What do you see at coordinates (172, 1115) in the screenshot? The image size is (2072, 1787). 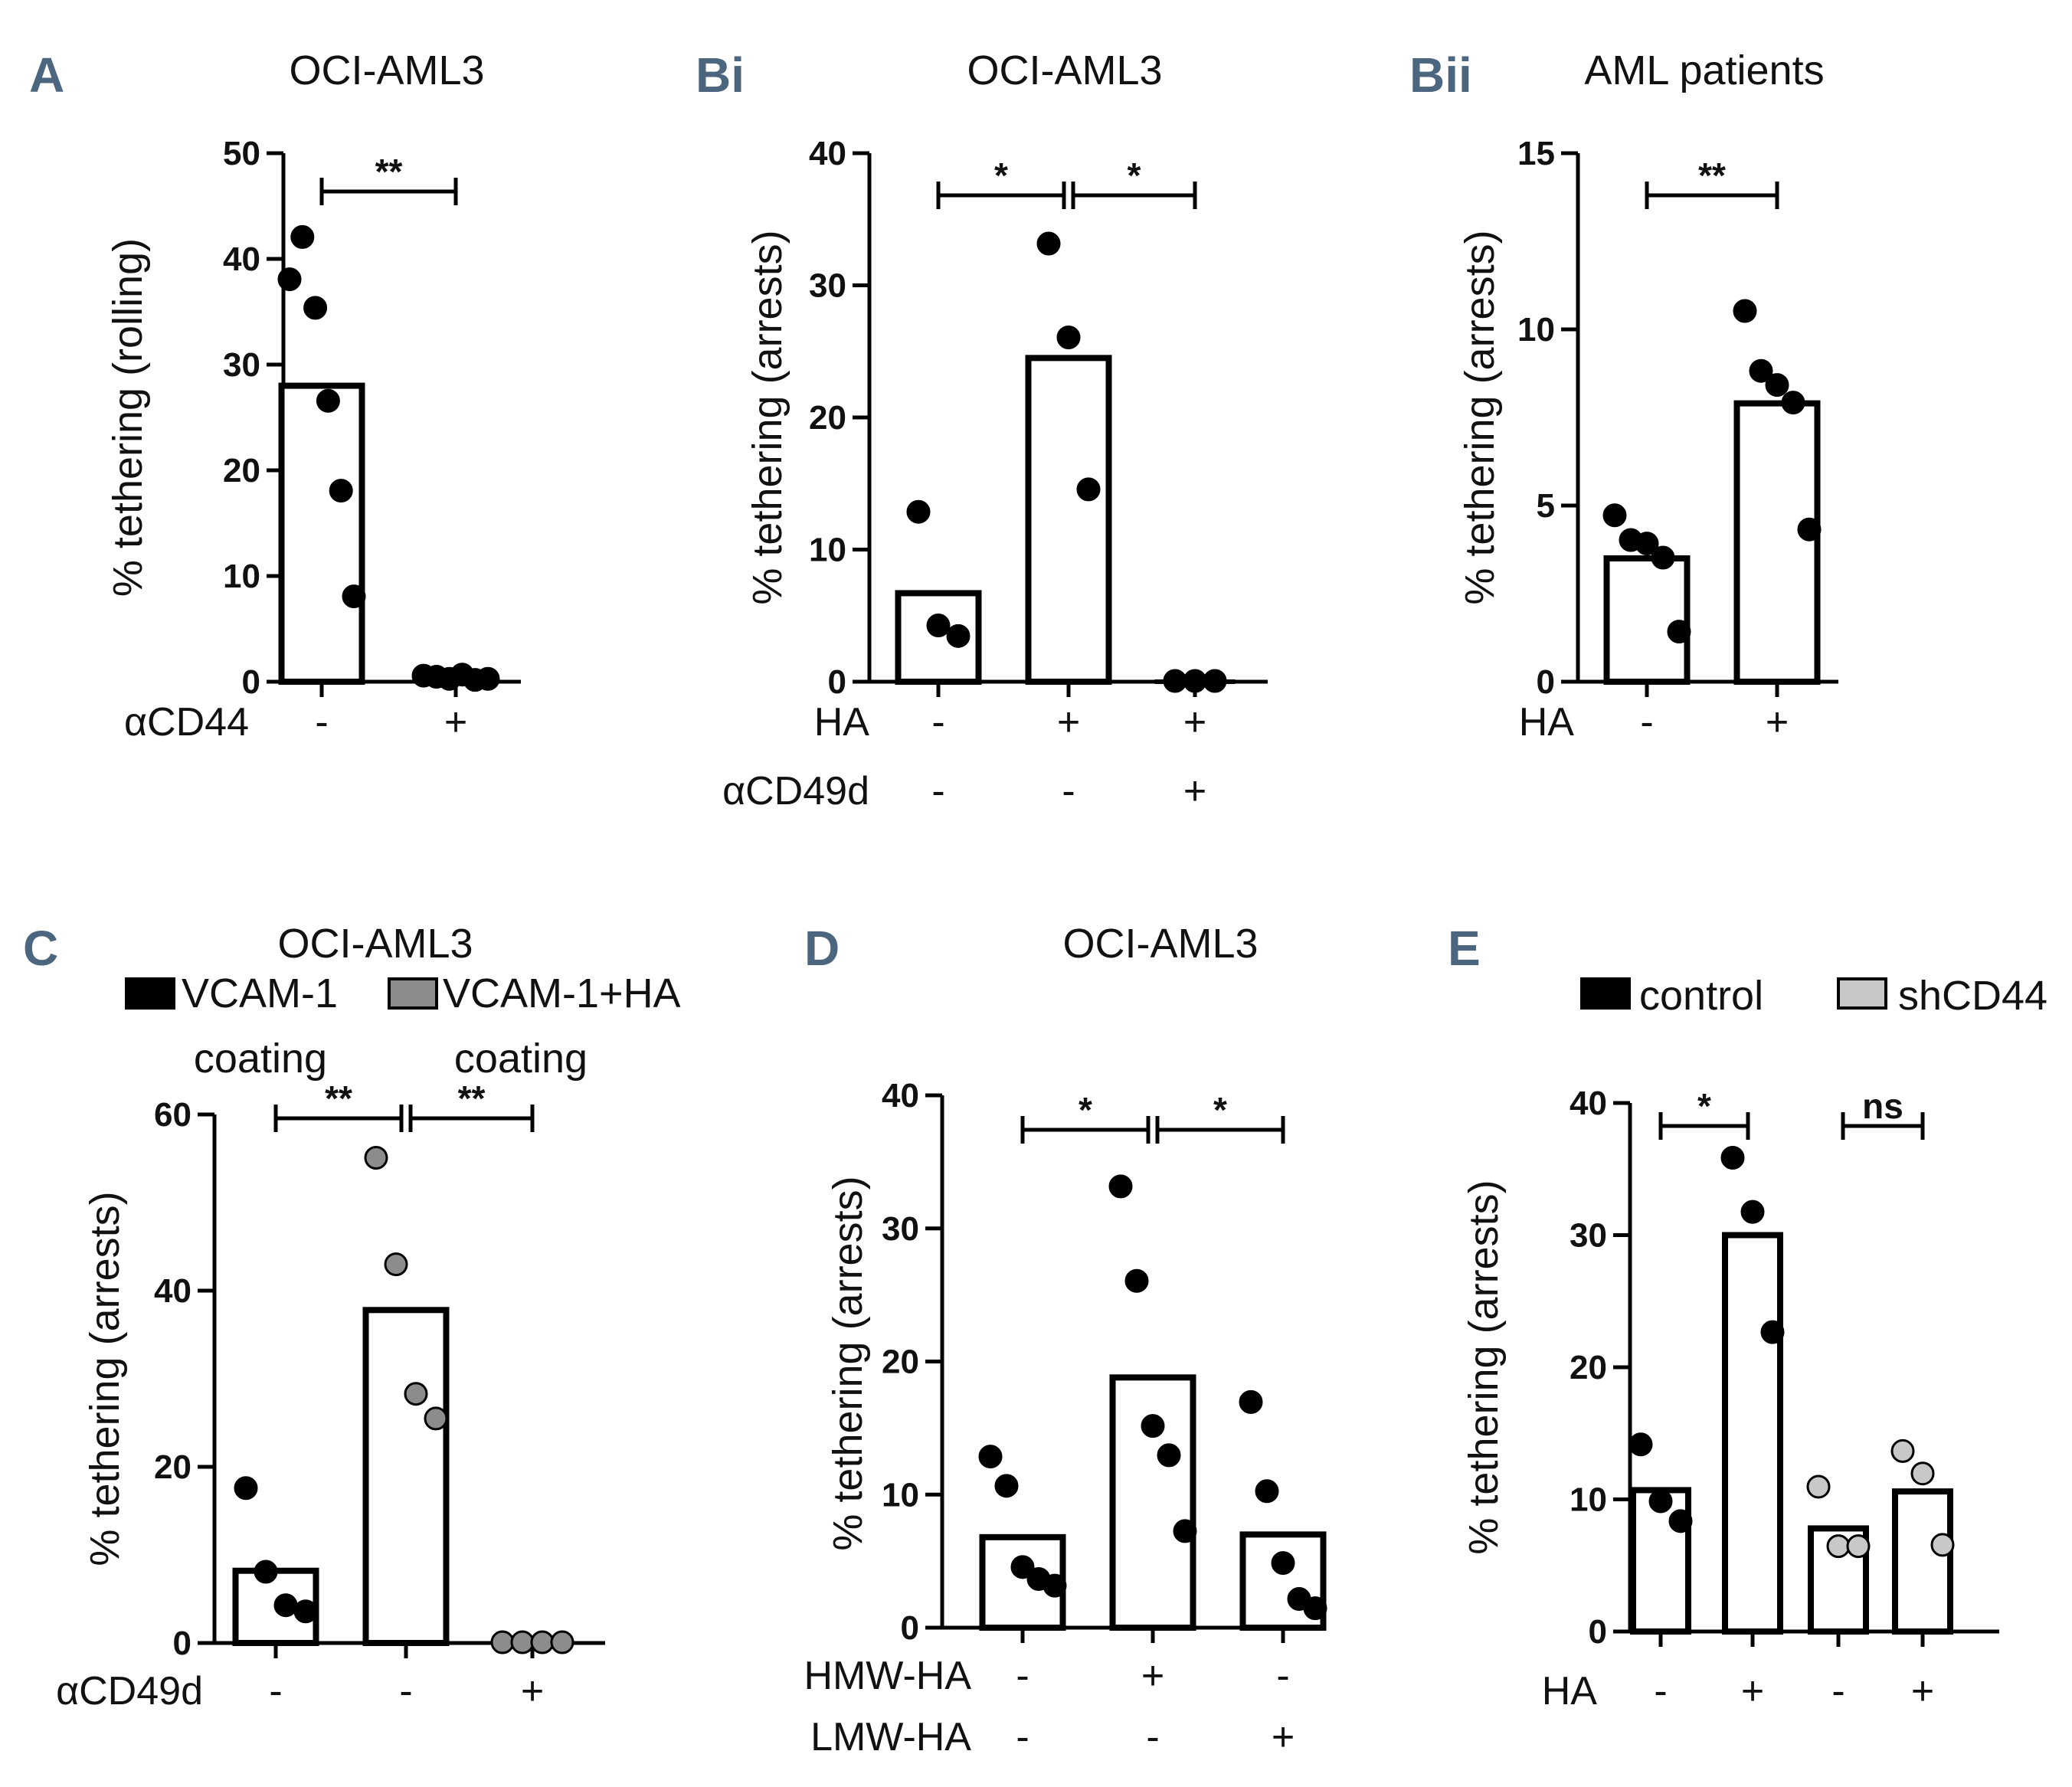 I see `y-tick-label: 60` at bounding box center [172, 1115].